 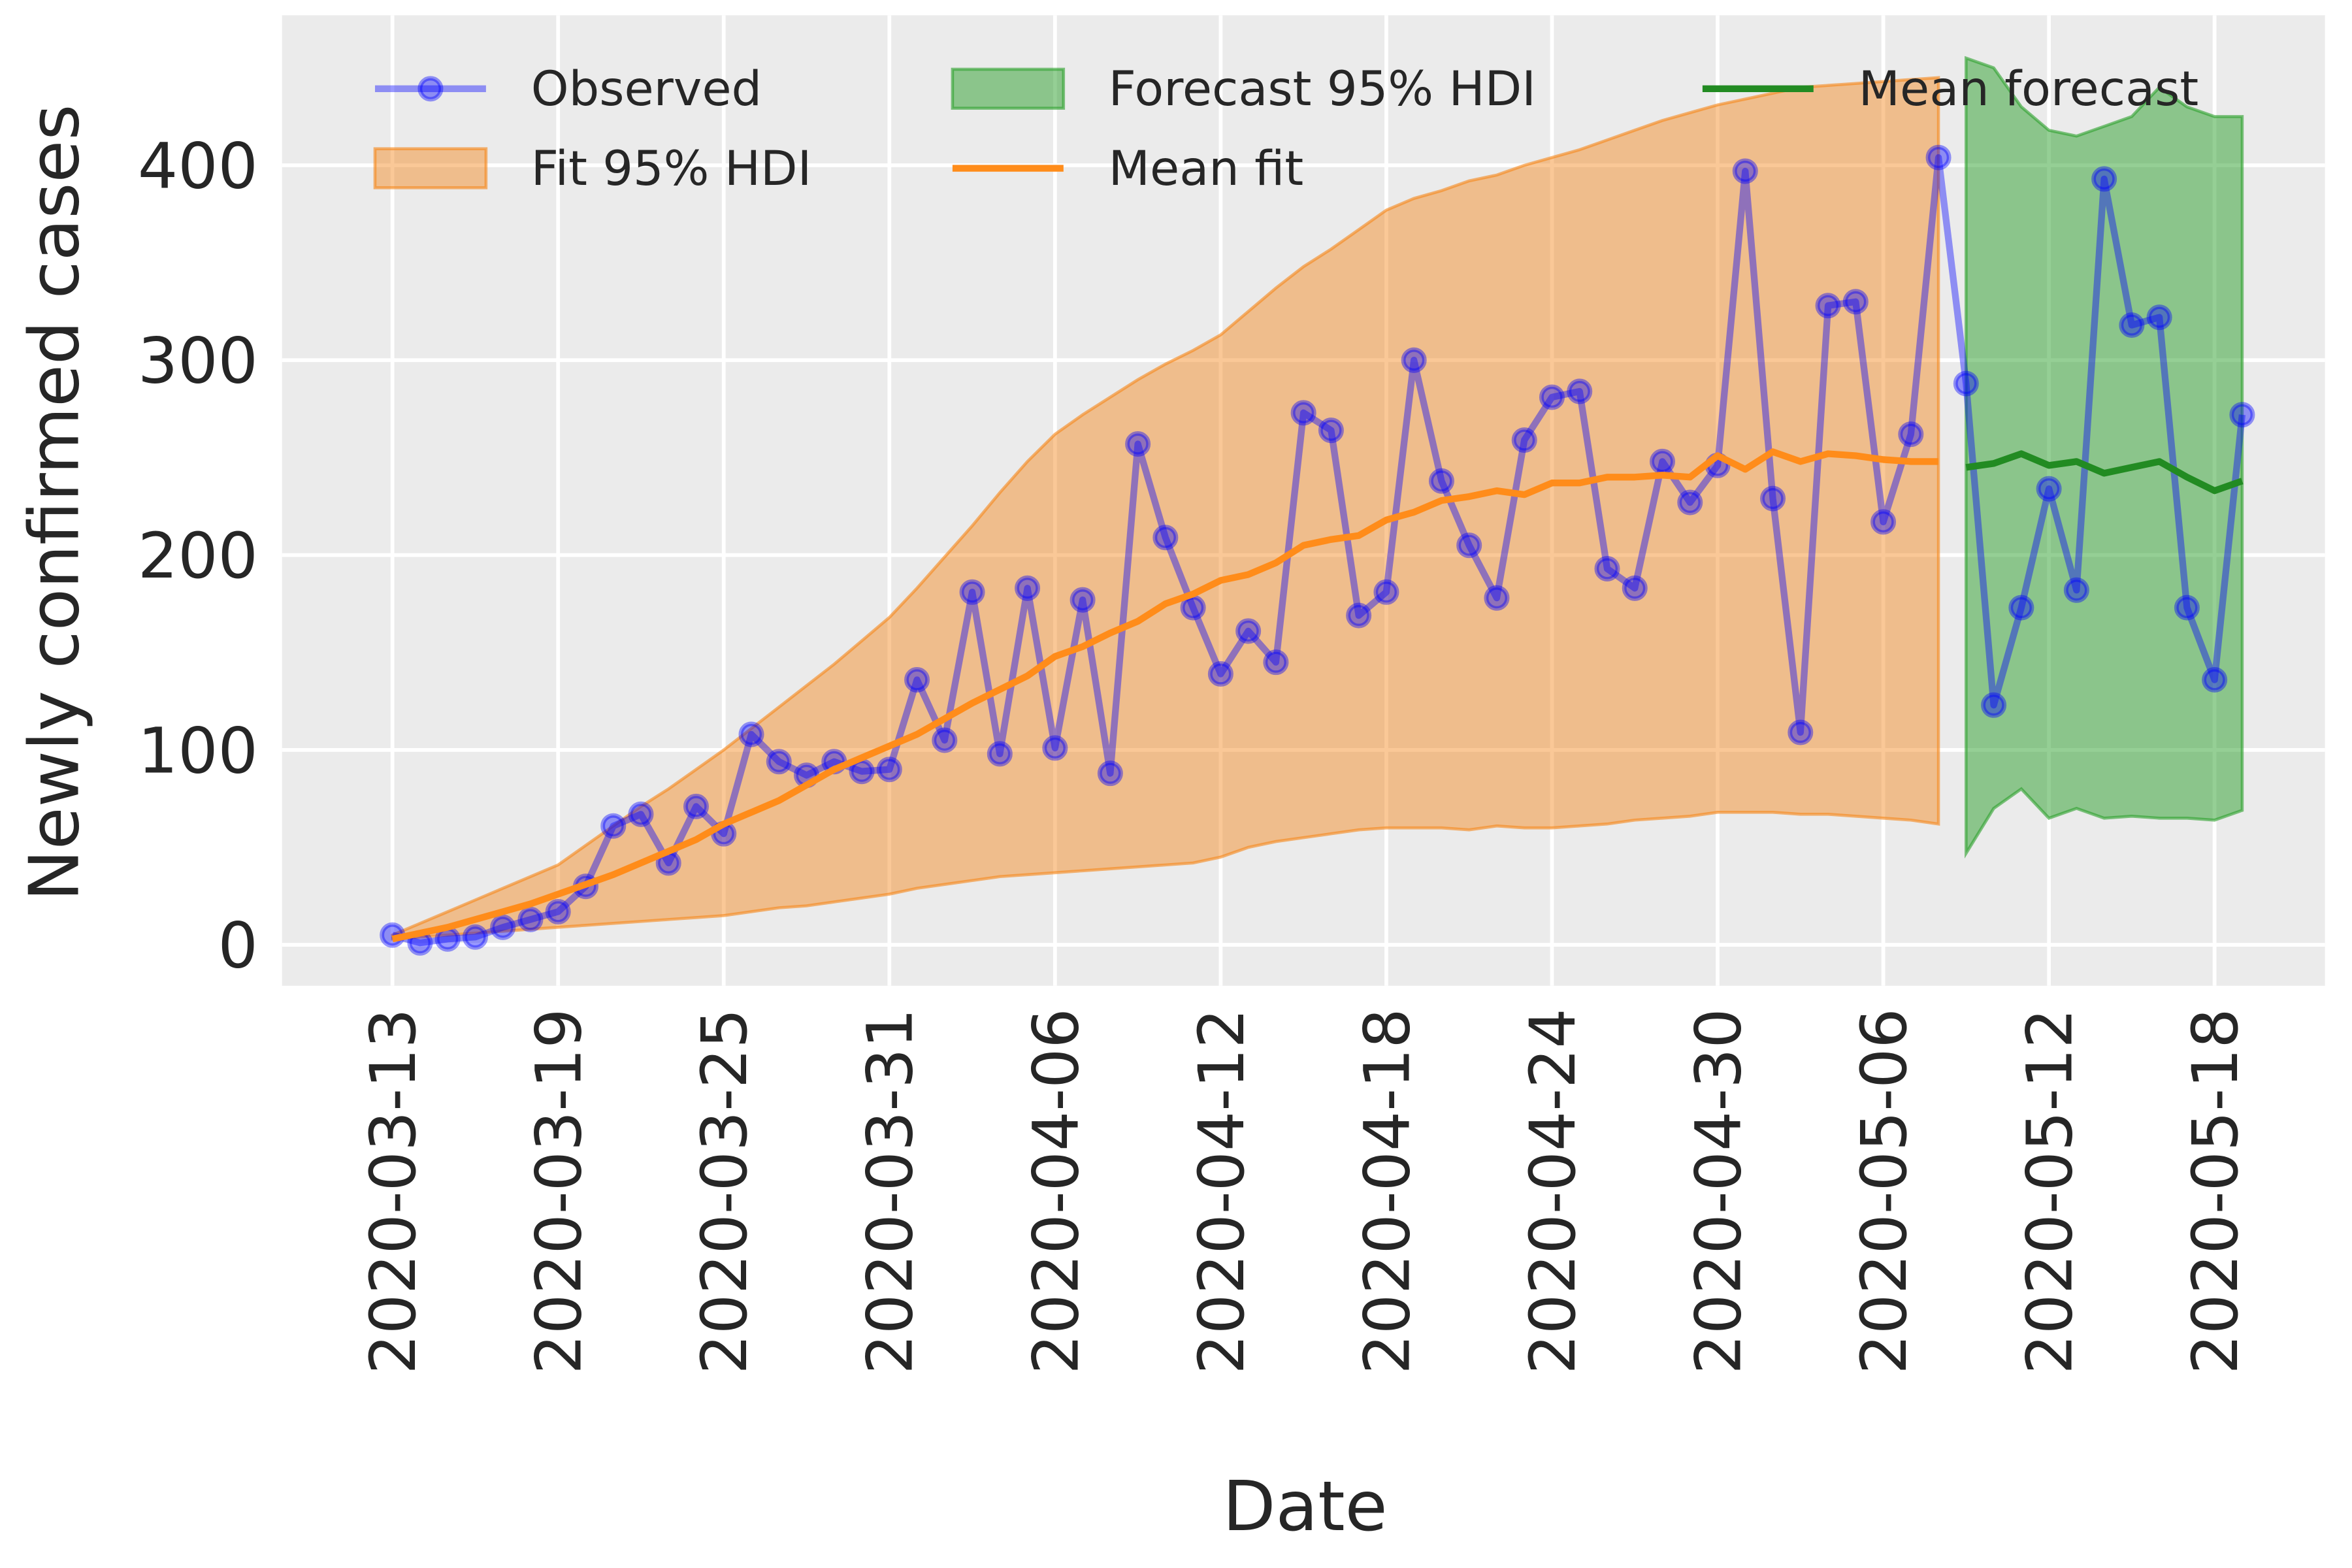 I want to click on x-tick-label: 2020-04-06, so click(x=1055, y=1191).